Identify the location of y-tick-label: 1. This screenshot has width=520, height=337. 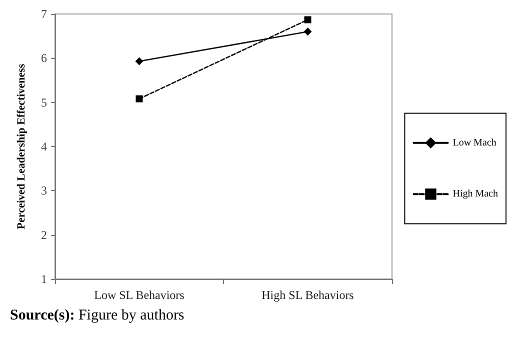
(44, 279).